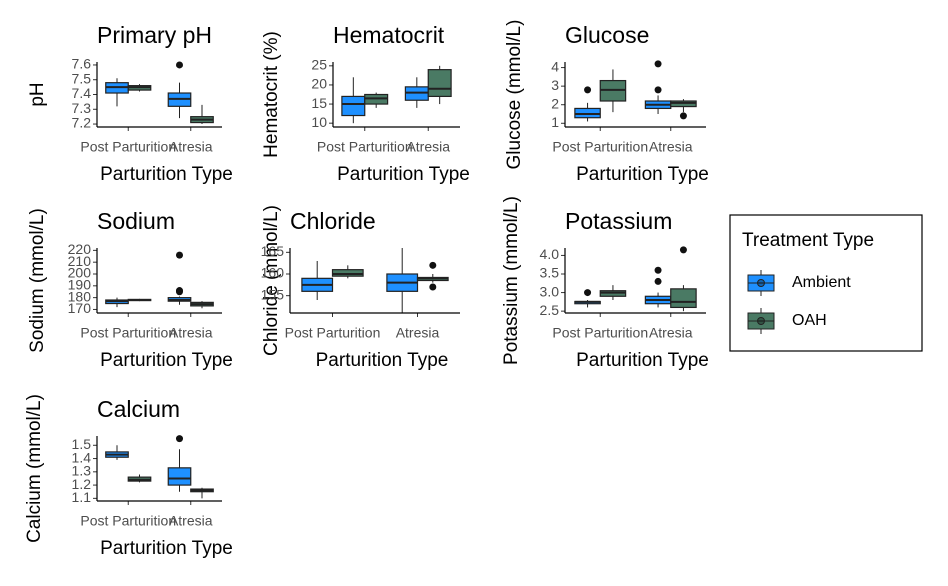 The height and width of the screenshot is (586, 948). I want to click on panel-title: Calcium, so click(138, 409).